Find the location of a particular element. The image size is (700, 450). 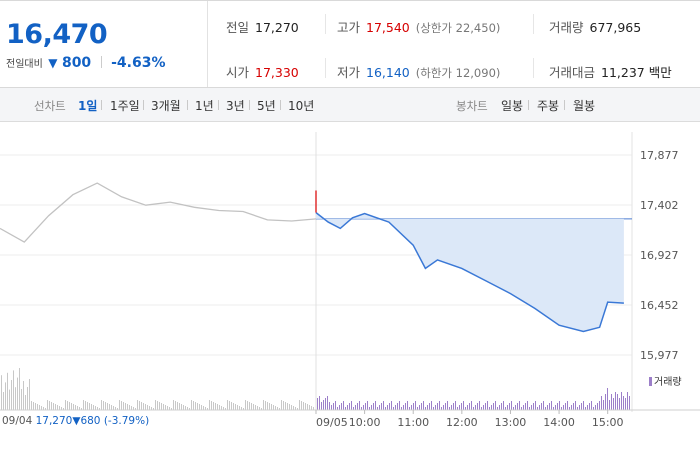

candle-monthly: 월봉 is located at coordinates (584, 106).